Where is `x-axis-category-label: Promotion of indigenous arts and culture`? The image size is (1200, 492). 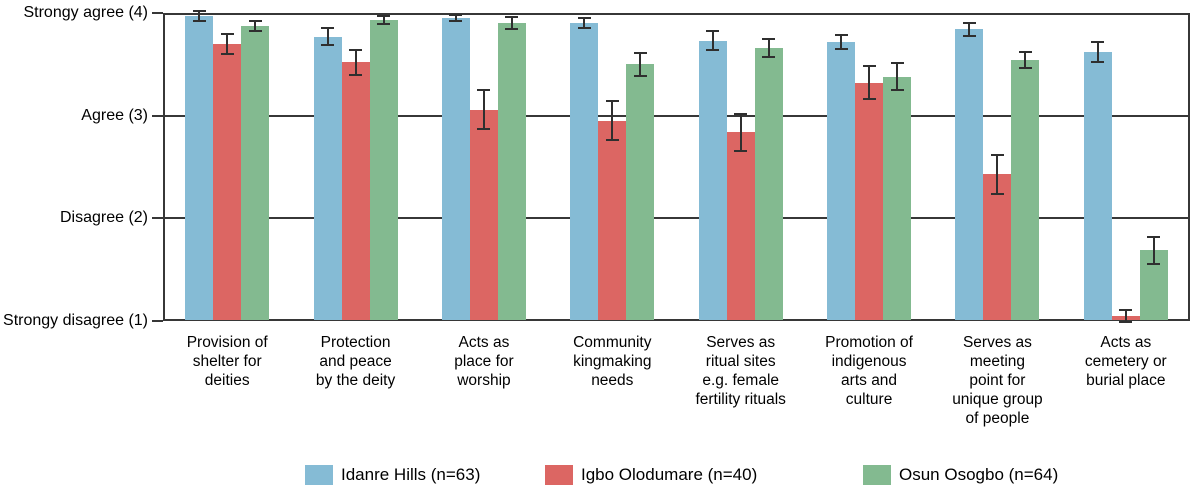 x-axis-category-label: Promotion of indigenous arts and culture is located at coordinates (869, 371).